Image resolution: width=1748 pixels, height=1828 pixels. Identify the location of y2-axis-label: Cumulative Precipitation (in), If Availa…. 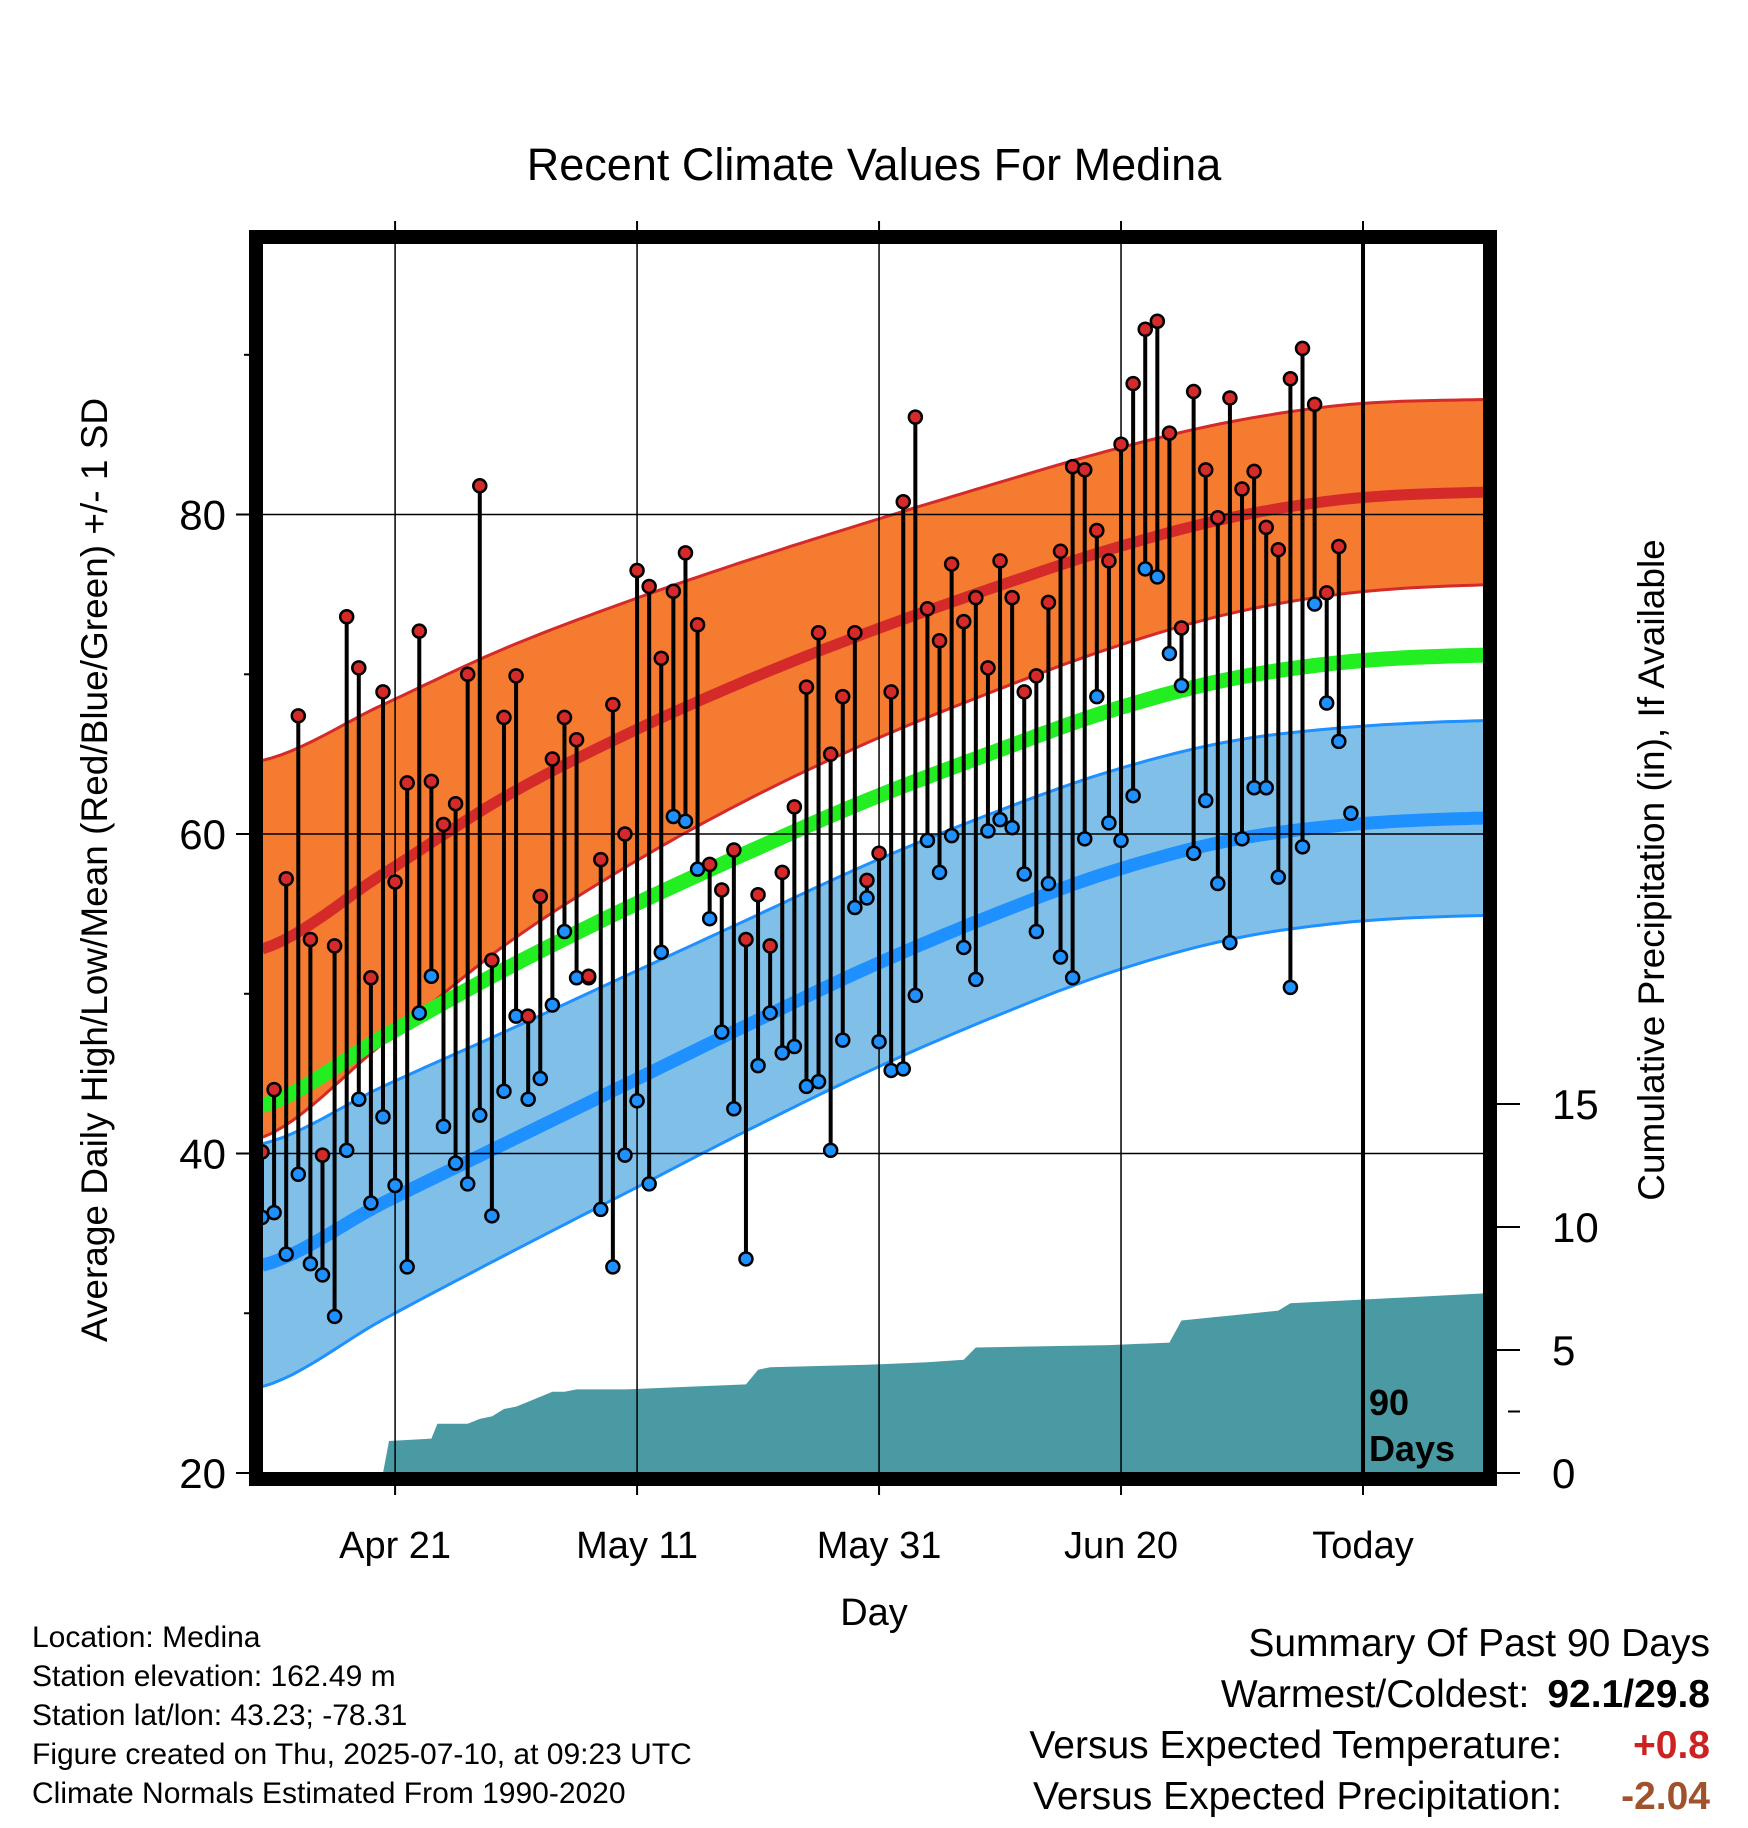
(1651, 870).